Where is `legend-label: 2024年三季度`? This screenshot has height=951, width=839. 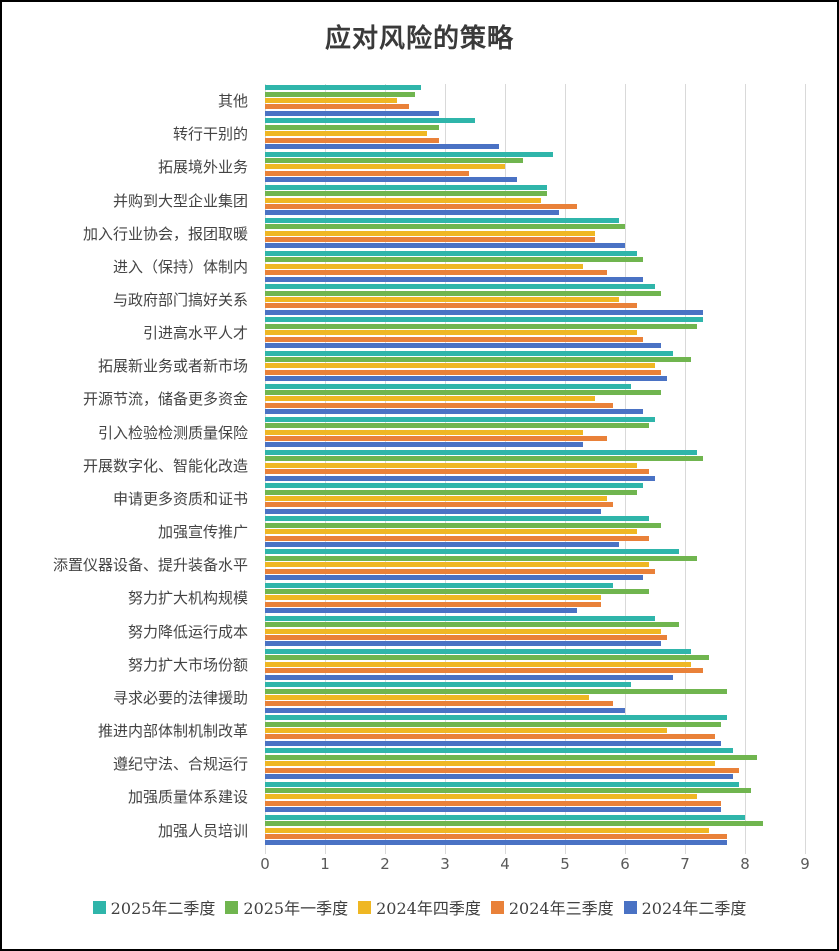
legend-label: 2024年三季度 is located at coordinates (561, 908).